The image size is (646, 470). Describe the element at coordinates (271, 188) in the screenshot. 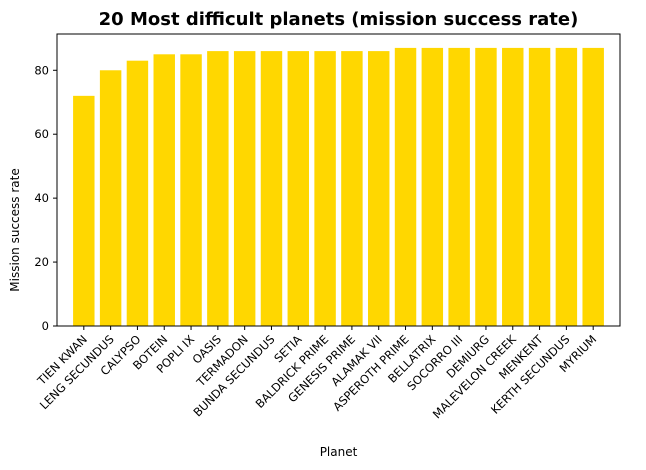

I see `bar-bunda-secundus` at that location.